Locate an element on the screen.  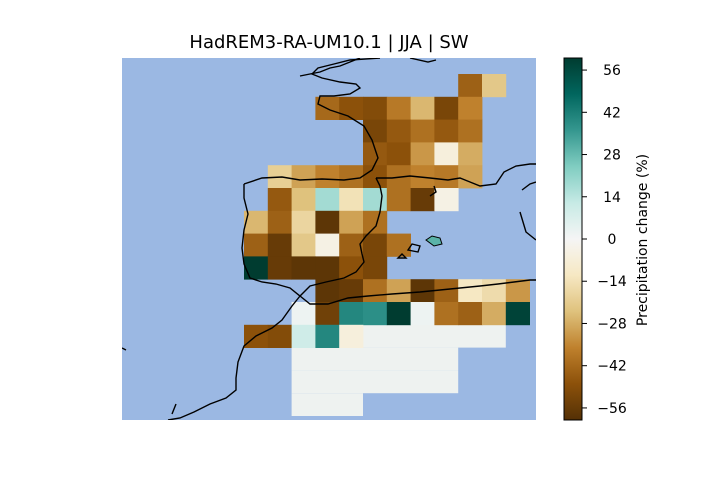
sardinia-island is located at coordinates (434, 241).